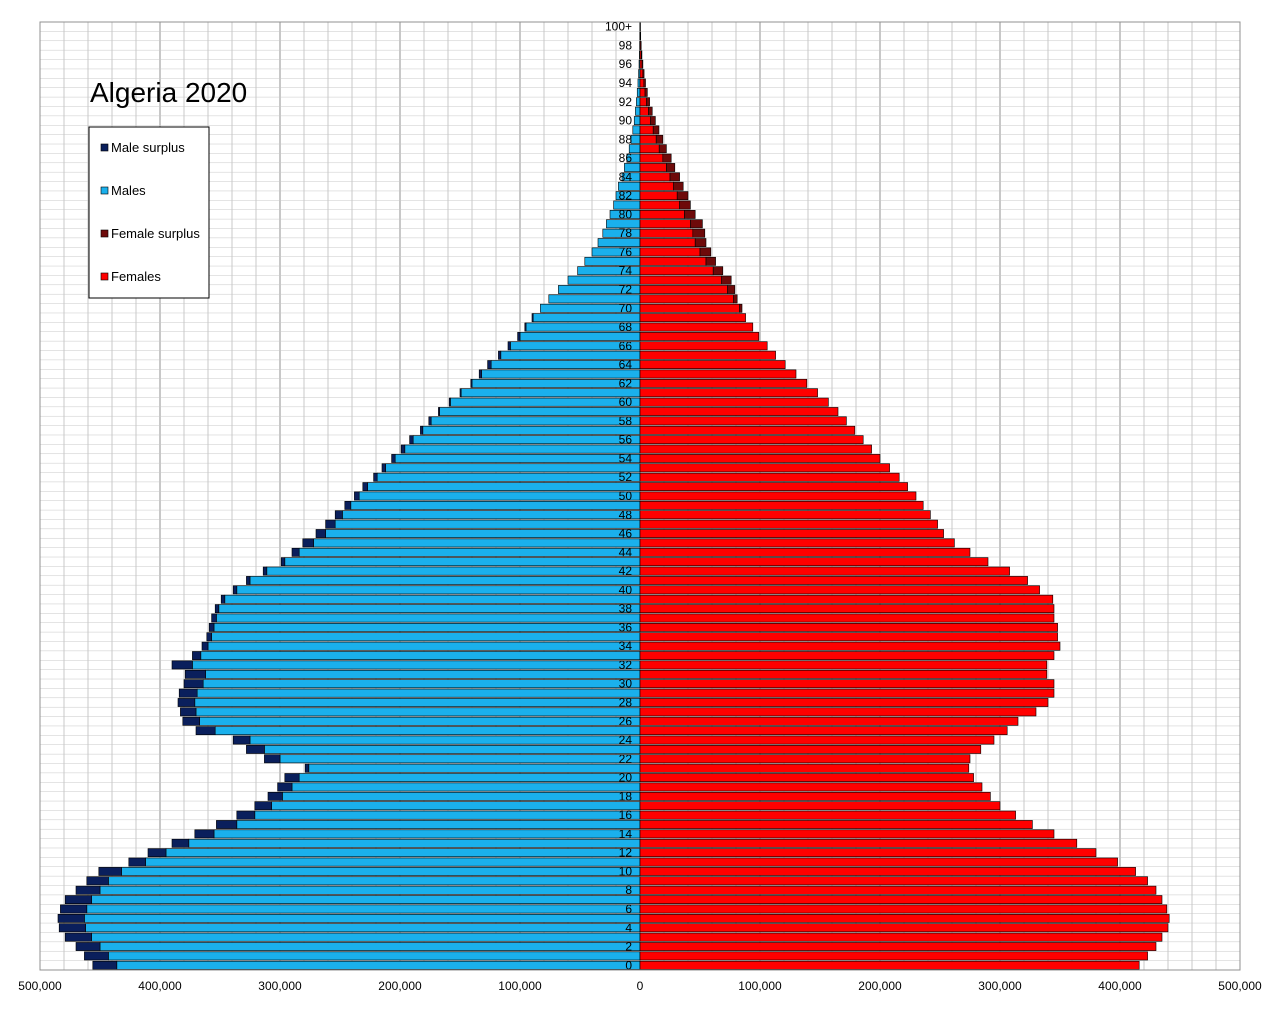  What do you see at coordinates (168, 92) in the screenshot?
I see `chart-title: Algeria 2020` at bounding box center [168, 92].